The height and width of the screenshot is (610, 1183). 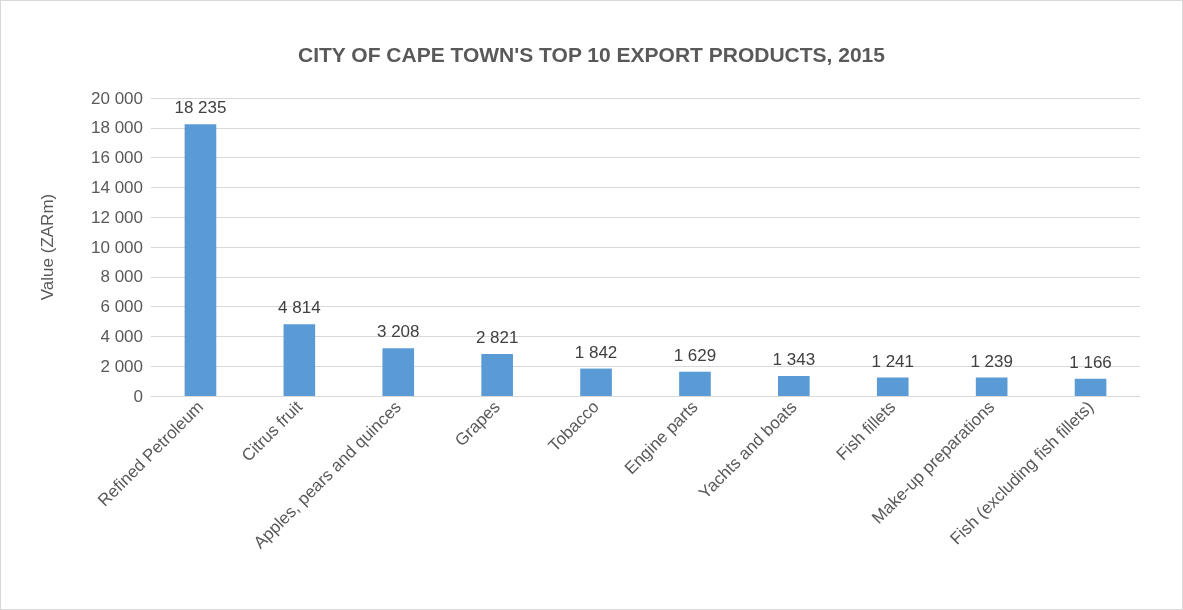 What do you see at coordinates (117, 187) in the screenshot?
I see `y-tick-label: 14 000` at bounding box center [117, 187].